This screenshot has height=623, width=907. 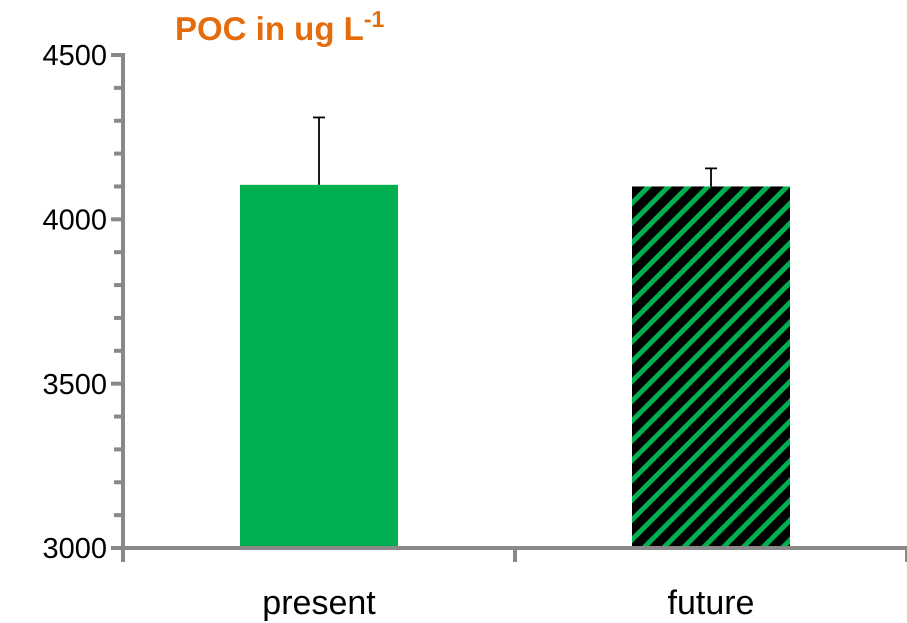 What do you see at coordinates (280, 26) in the screenshot?
I see `chart-title: POC in ug L$^{-1}$` at bounding box center [280, 26].